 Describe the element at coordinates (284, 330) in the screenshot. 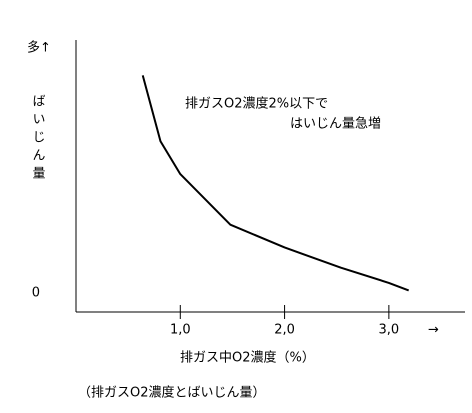

I see `x-tick-label: 2,0` at that location.